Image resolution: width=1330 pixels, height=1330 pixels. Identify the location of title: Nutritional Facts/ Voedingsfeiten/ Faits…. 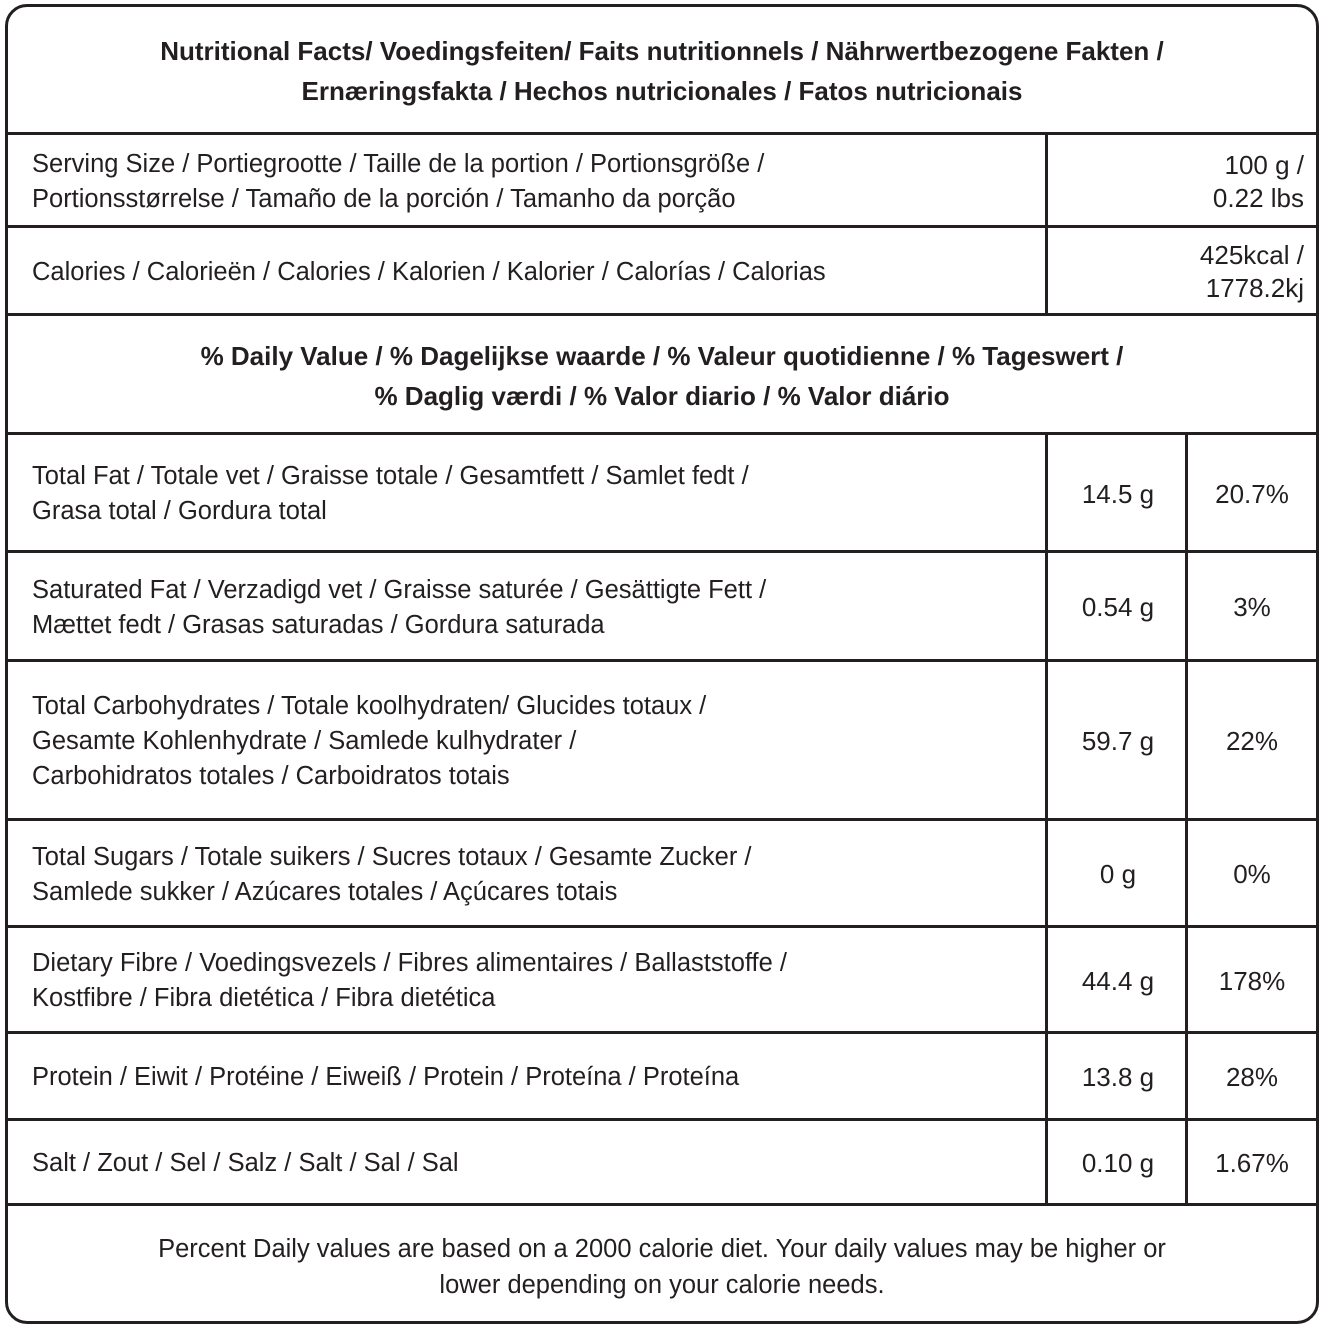
(662, 71).